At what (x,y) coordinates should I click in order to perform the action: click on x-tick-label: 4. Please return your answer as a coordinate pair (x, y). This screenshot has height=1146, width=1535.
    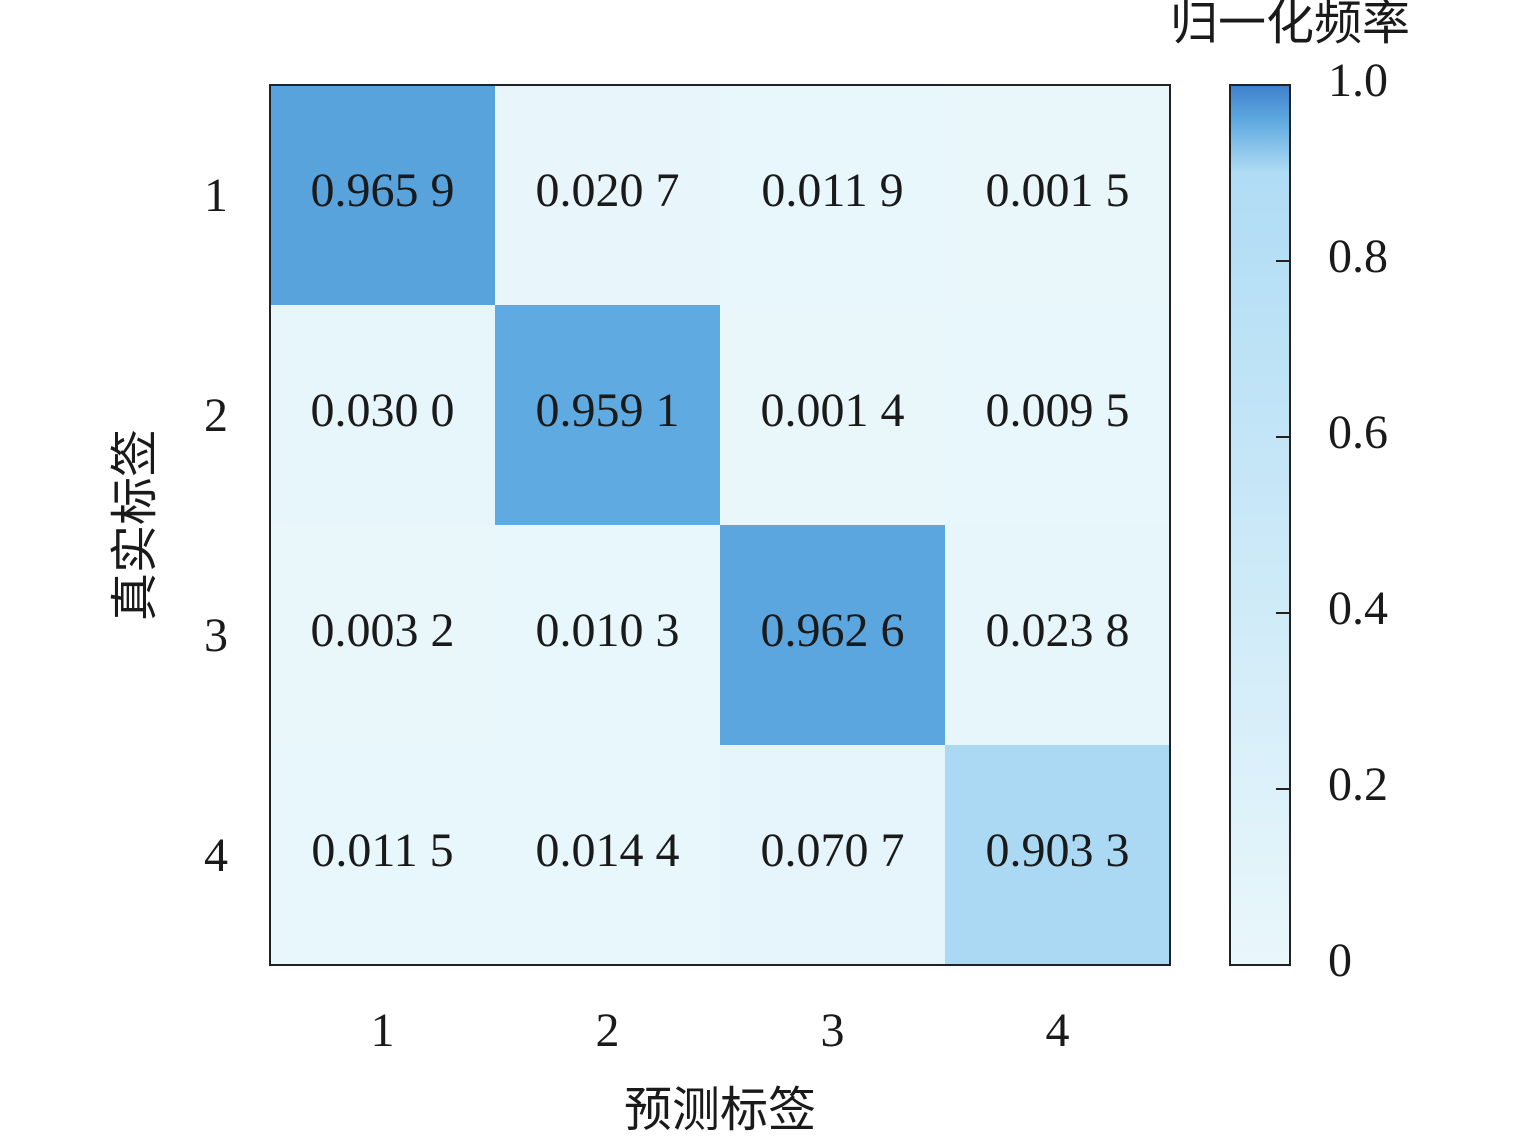
    Looking at the image, I should click on (1058, 1030).